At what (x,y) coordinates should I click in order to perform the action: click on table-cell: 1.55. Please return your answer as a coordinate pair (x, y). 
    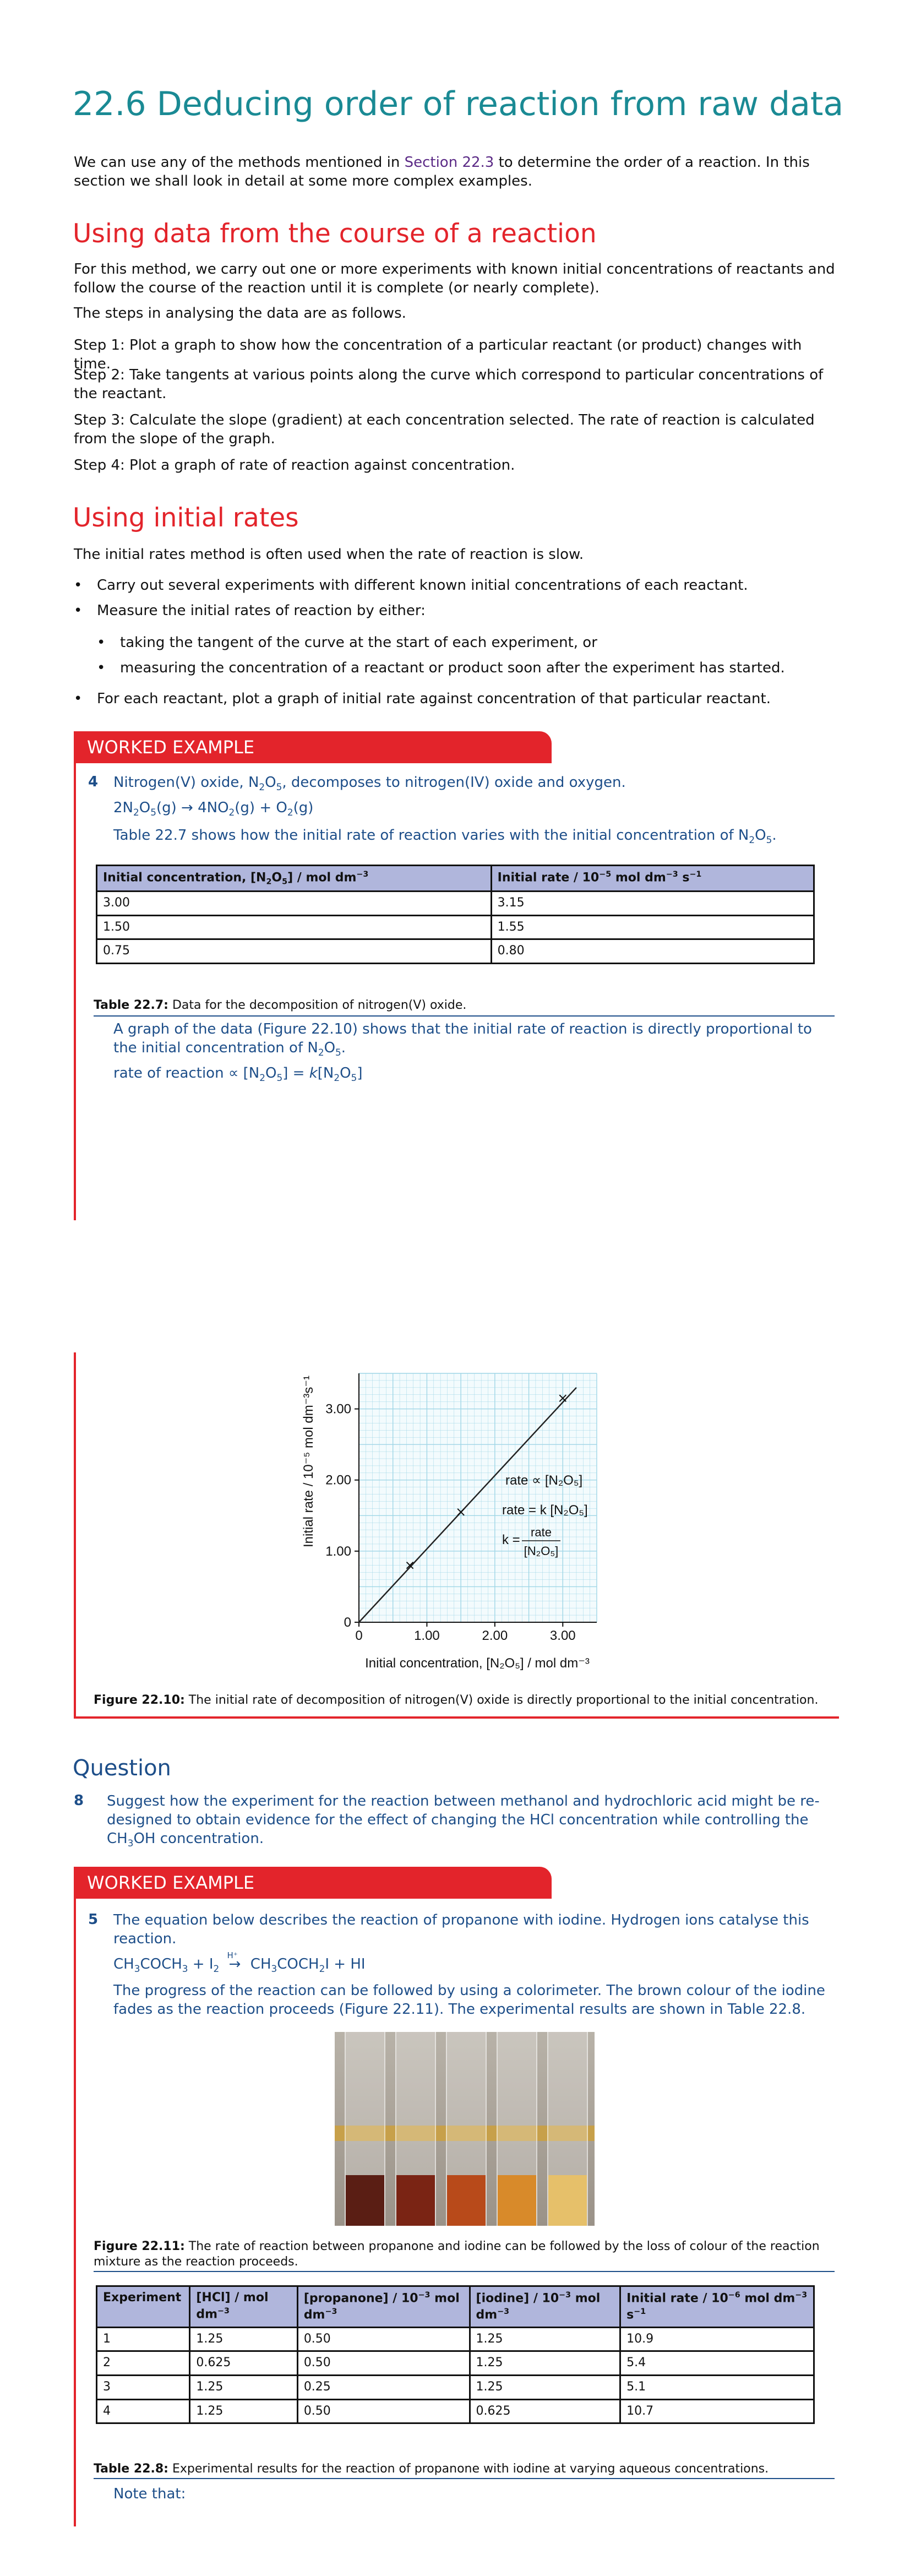
    Looking at the image, I should click on (652, 927).